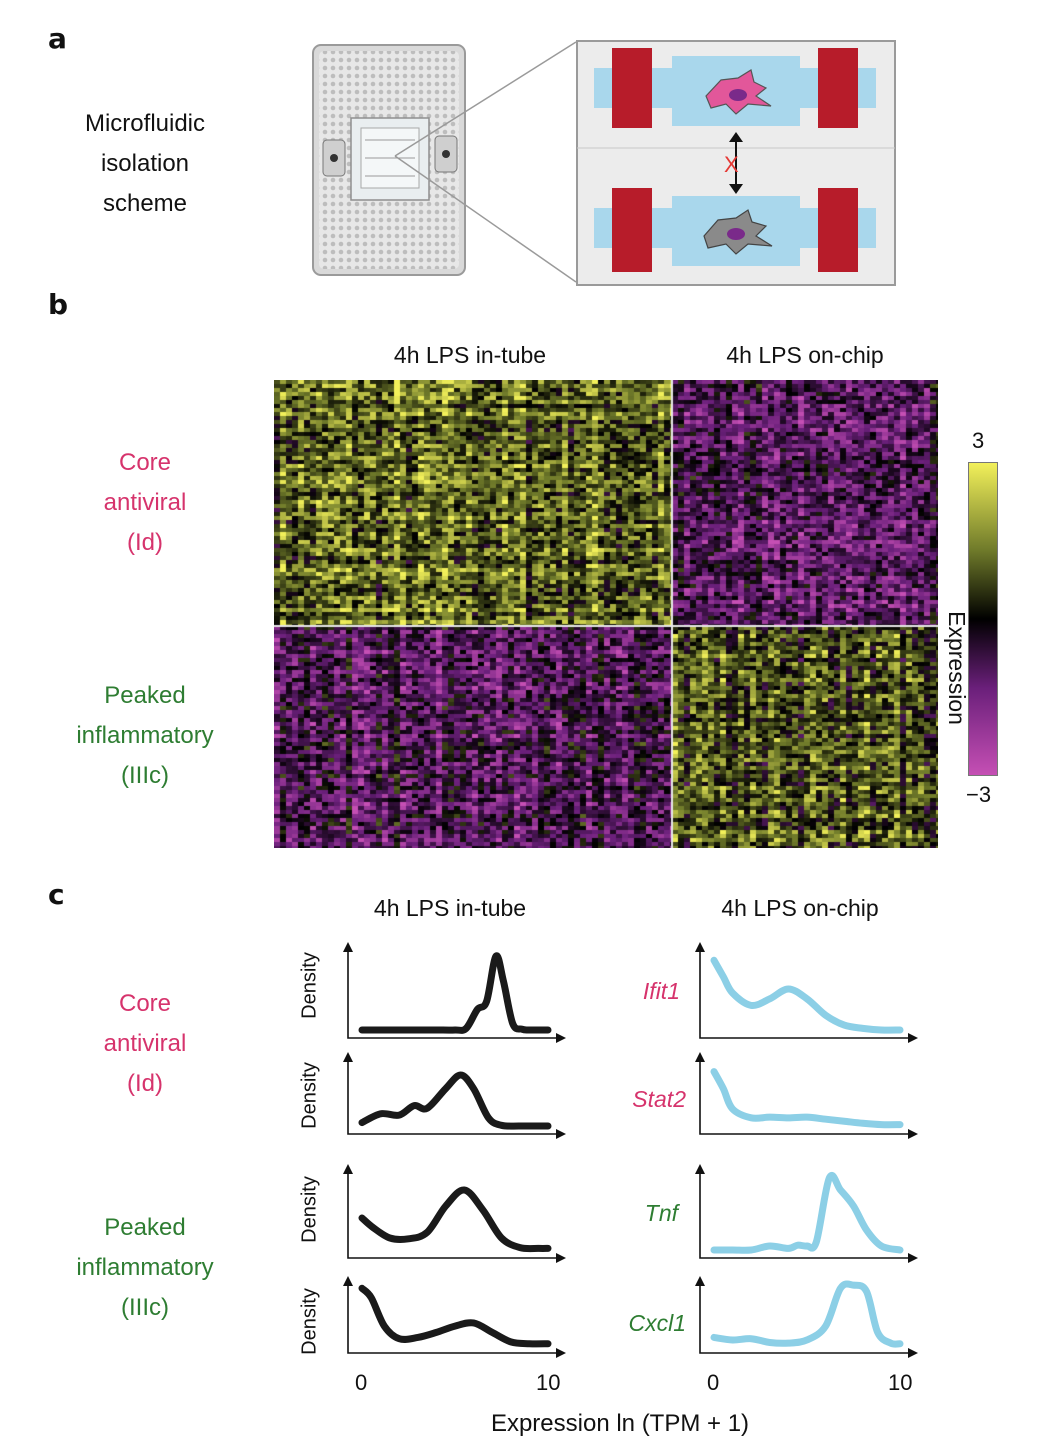  What do you see at coordinates (548, 1382) in the screenshot?
I see `x-tick-in-tube-10: 10` at bounding box center [548, 1382].